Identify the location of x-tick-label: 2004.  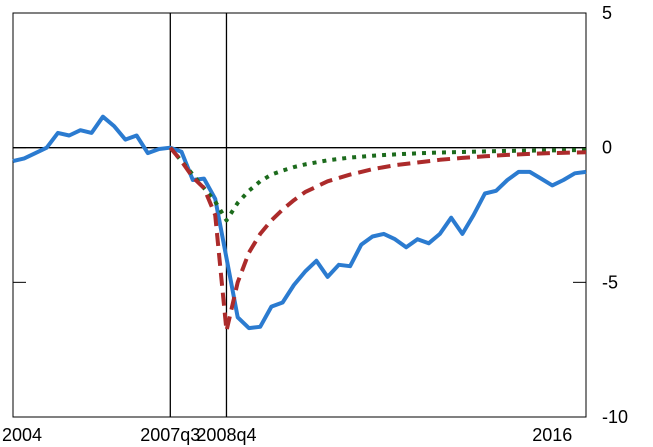
(22, 435).